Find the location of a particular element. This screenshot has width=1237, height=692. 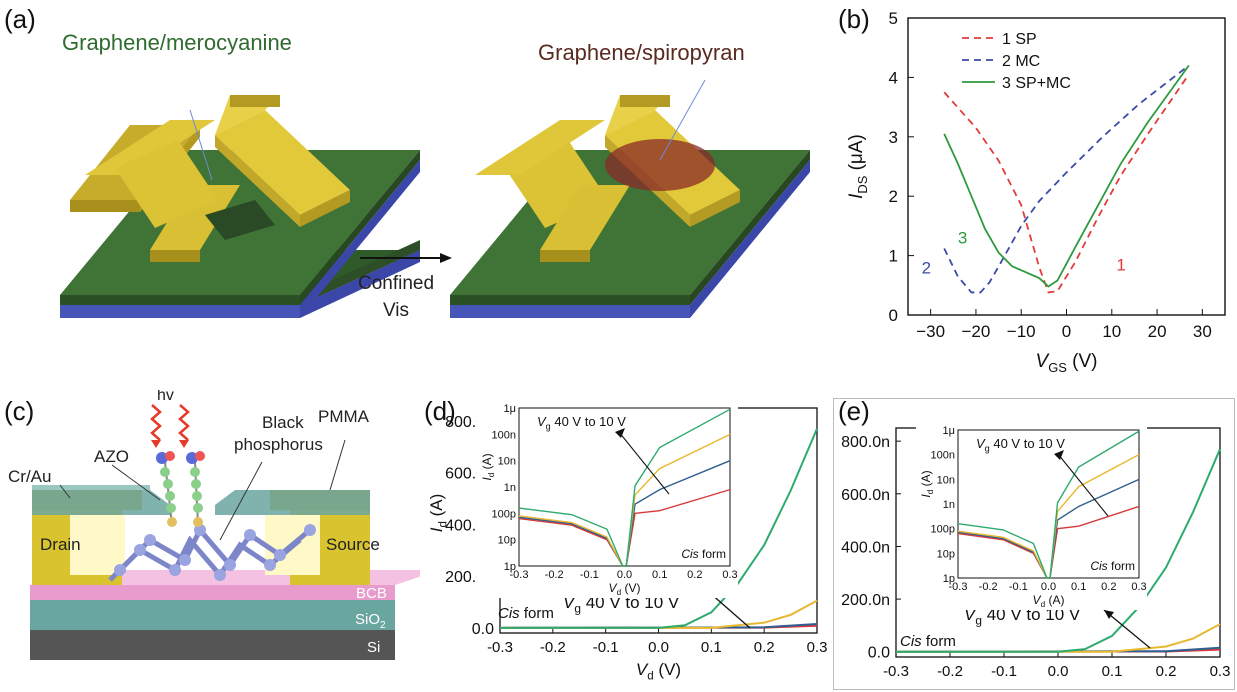

d-inset-x-tick-label: 0.2 is located at coordinates (694, 575).